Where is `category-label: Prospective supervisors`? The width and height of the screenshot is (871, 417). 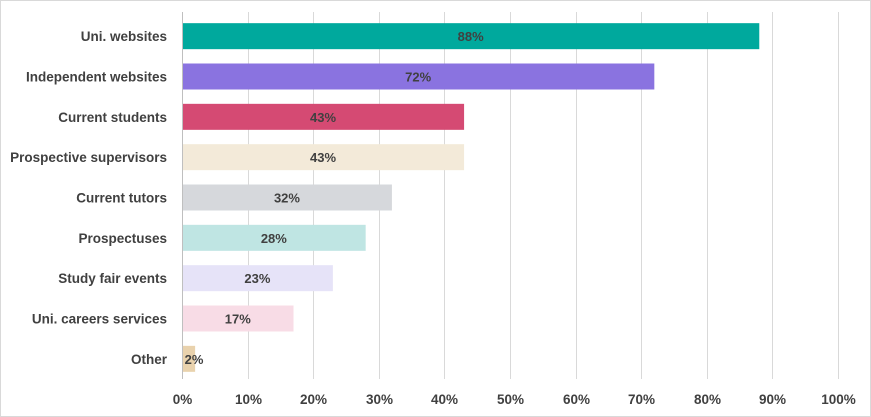
category-label: Prospective supervisors is located at coordinates (88, 157).